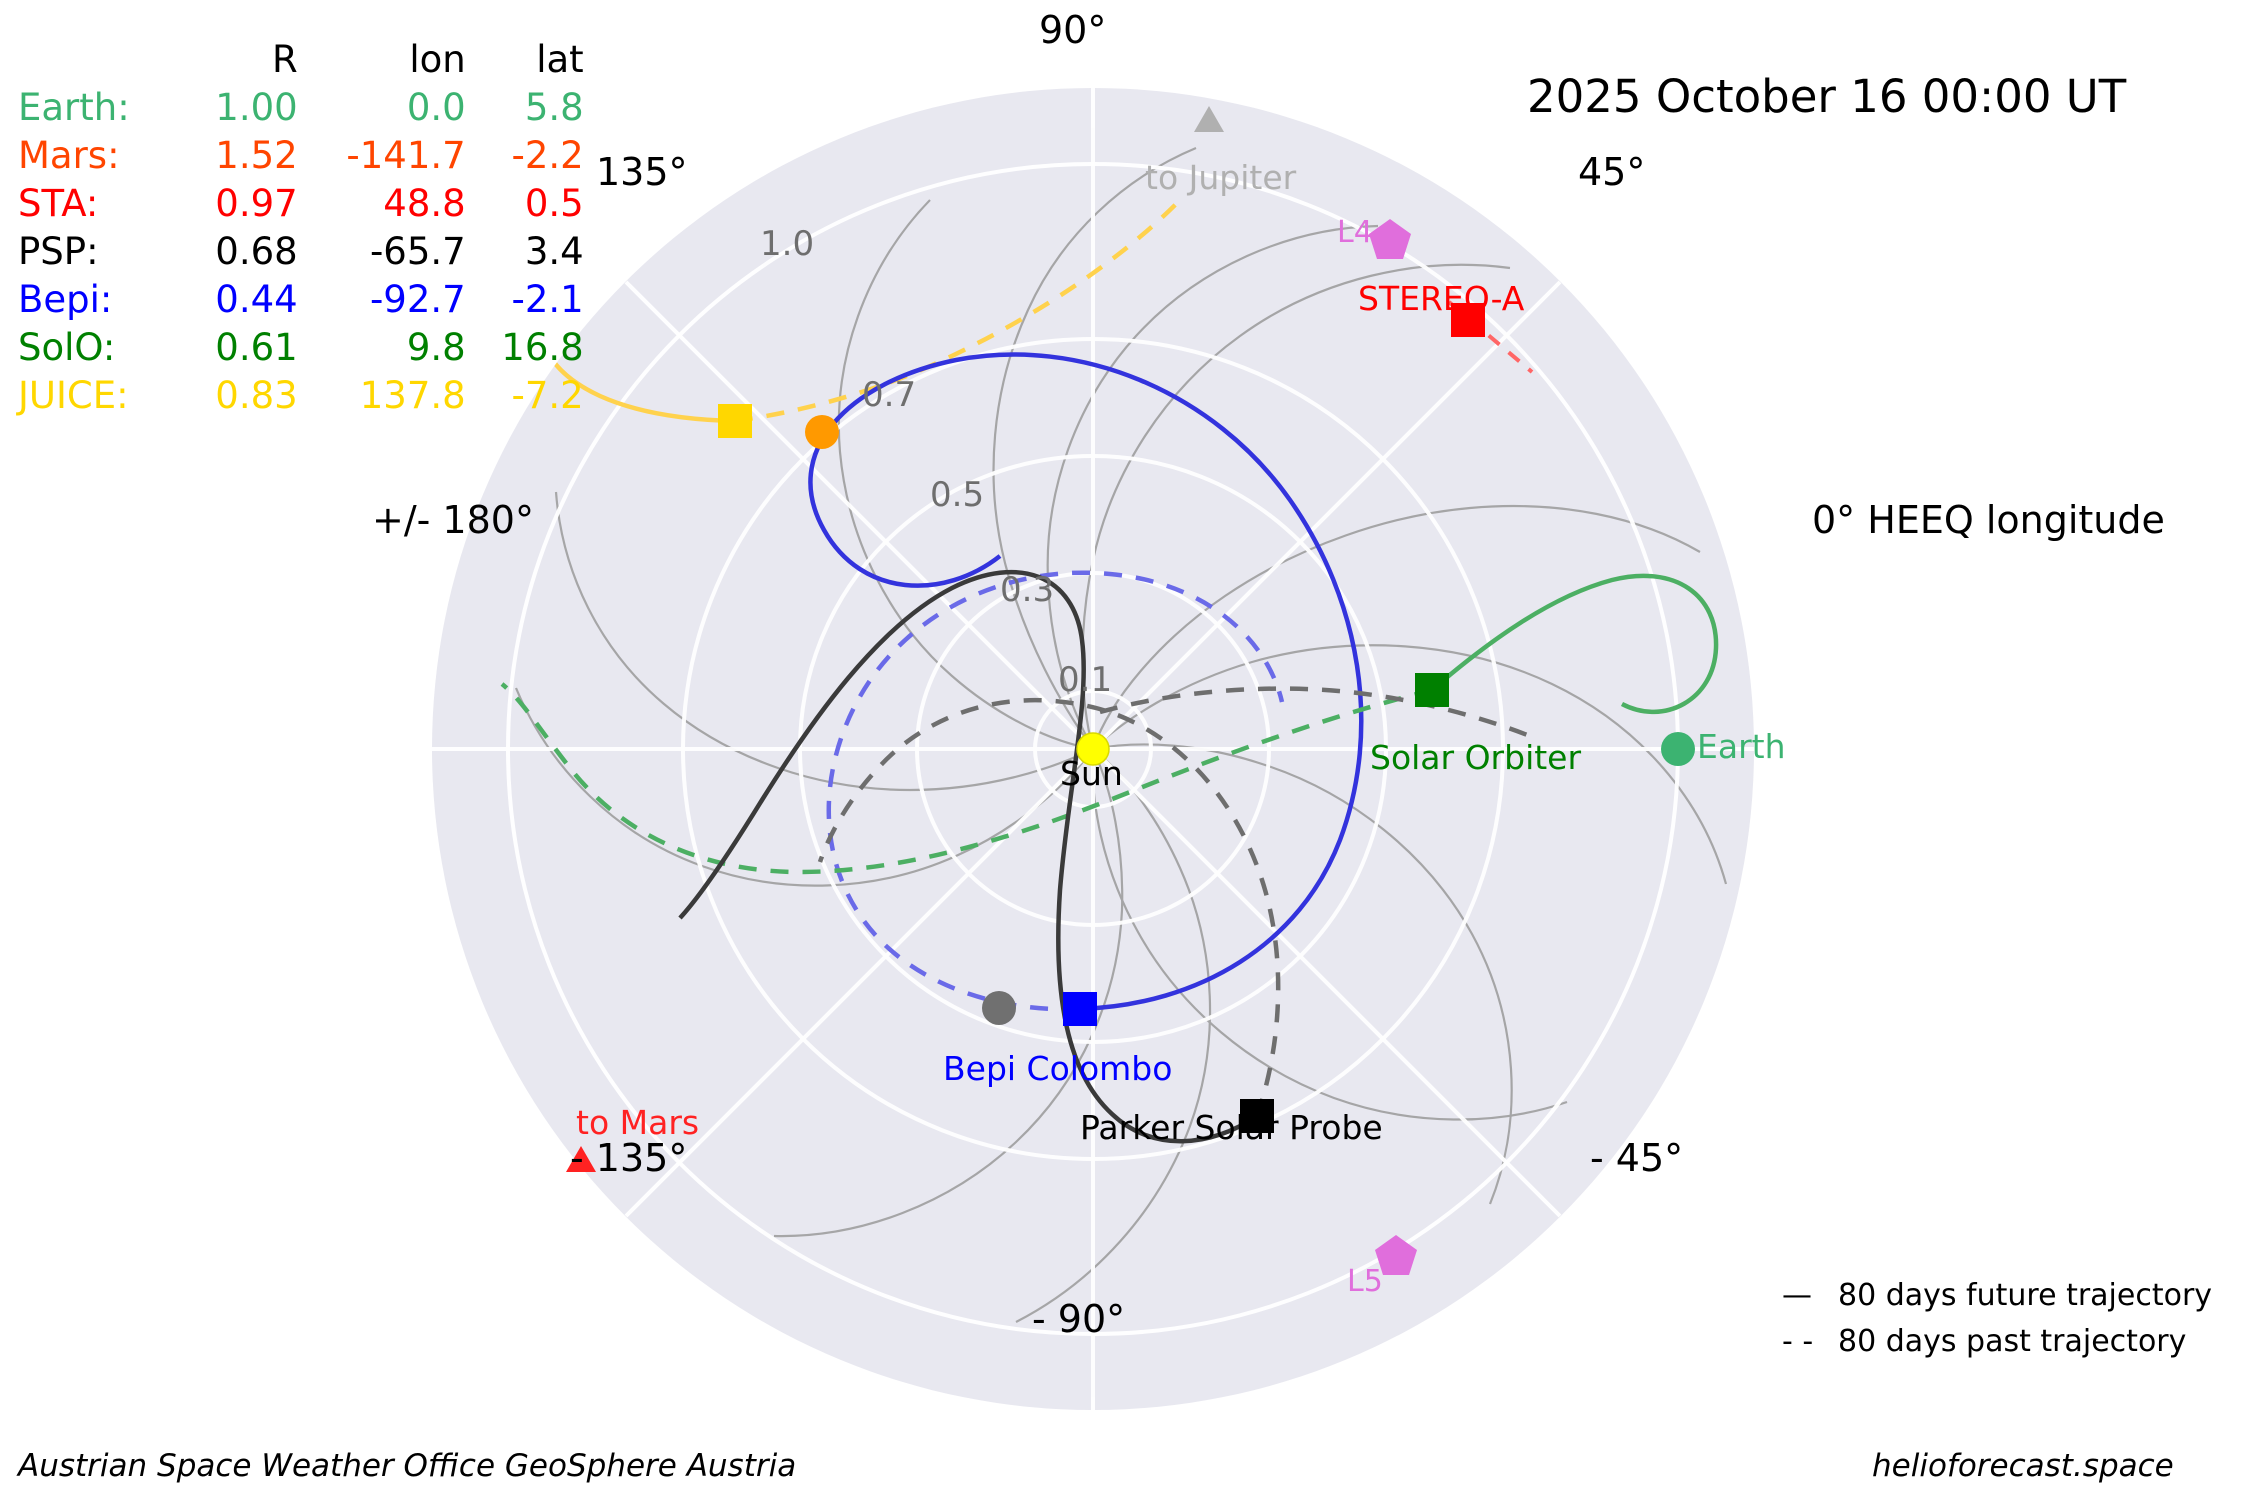 The image size is (2250, 1500). Describe the element at coordinates (966, 778) in the screenshot. I see `solo-past-trajectory` at that location.